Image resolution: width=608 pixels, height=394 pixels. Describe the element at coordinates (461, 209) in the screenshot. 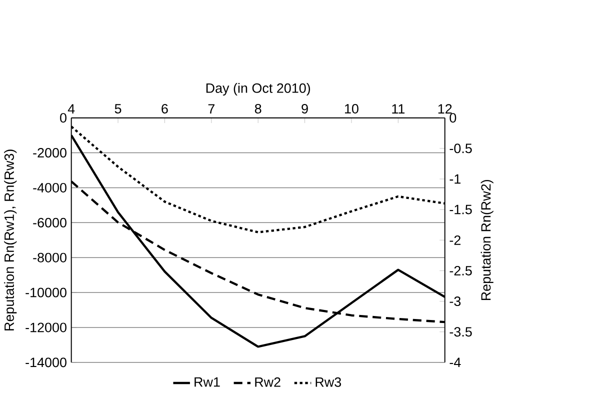

I see `y2-tick-label: -1.5` at that location.